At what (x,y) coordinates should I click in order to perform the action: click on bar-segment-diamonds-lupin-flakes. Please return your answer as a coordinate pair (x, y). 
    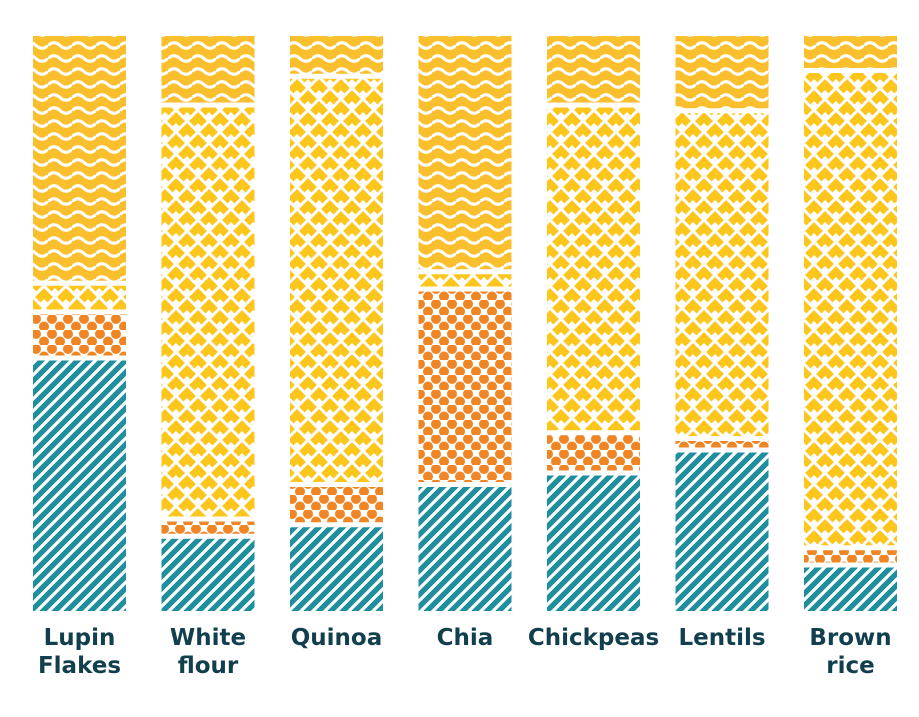
    Looking at the image, I should click on (79, 297).